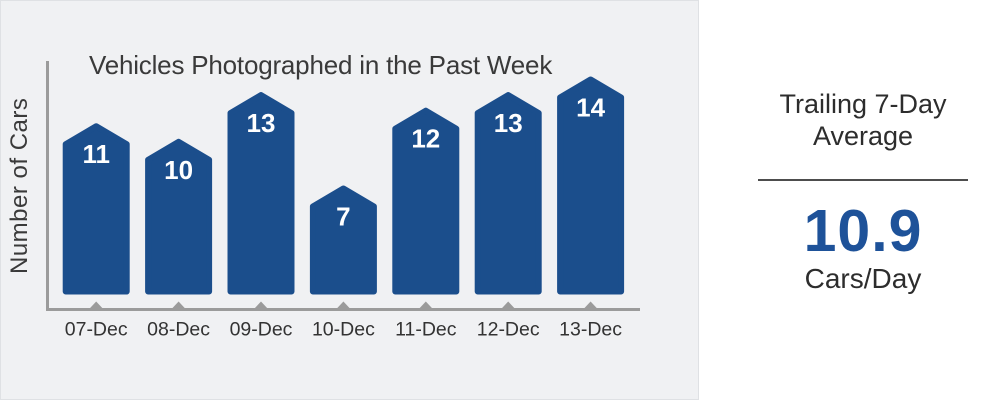  Describe the element at coordinates (96, 330) in the screenshot. I see `x-axis-label: 07-Dec` at that location.